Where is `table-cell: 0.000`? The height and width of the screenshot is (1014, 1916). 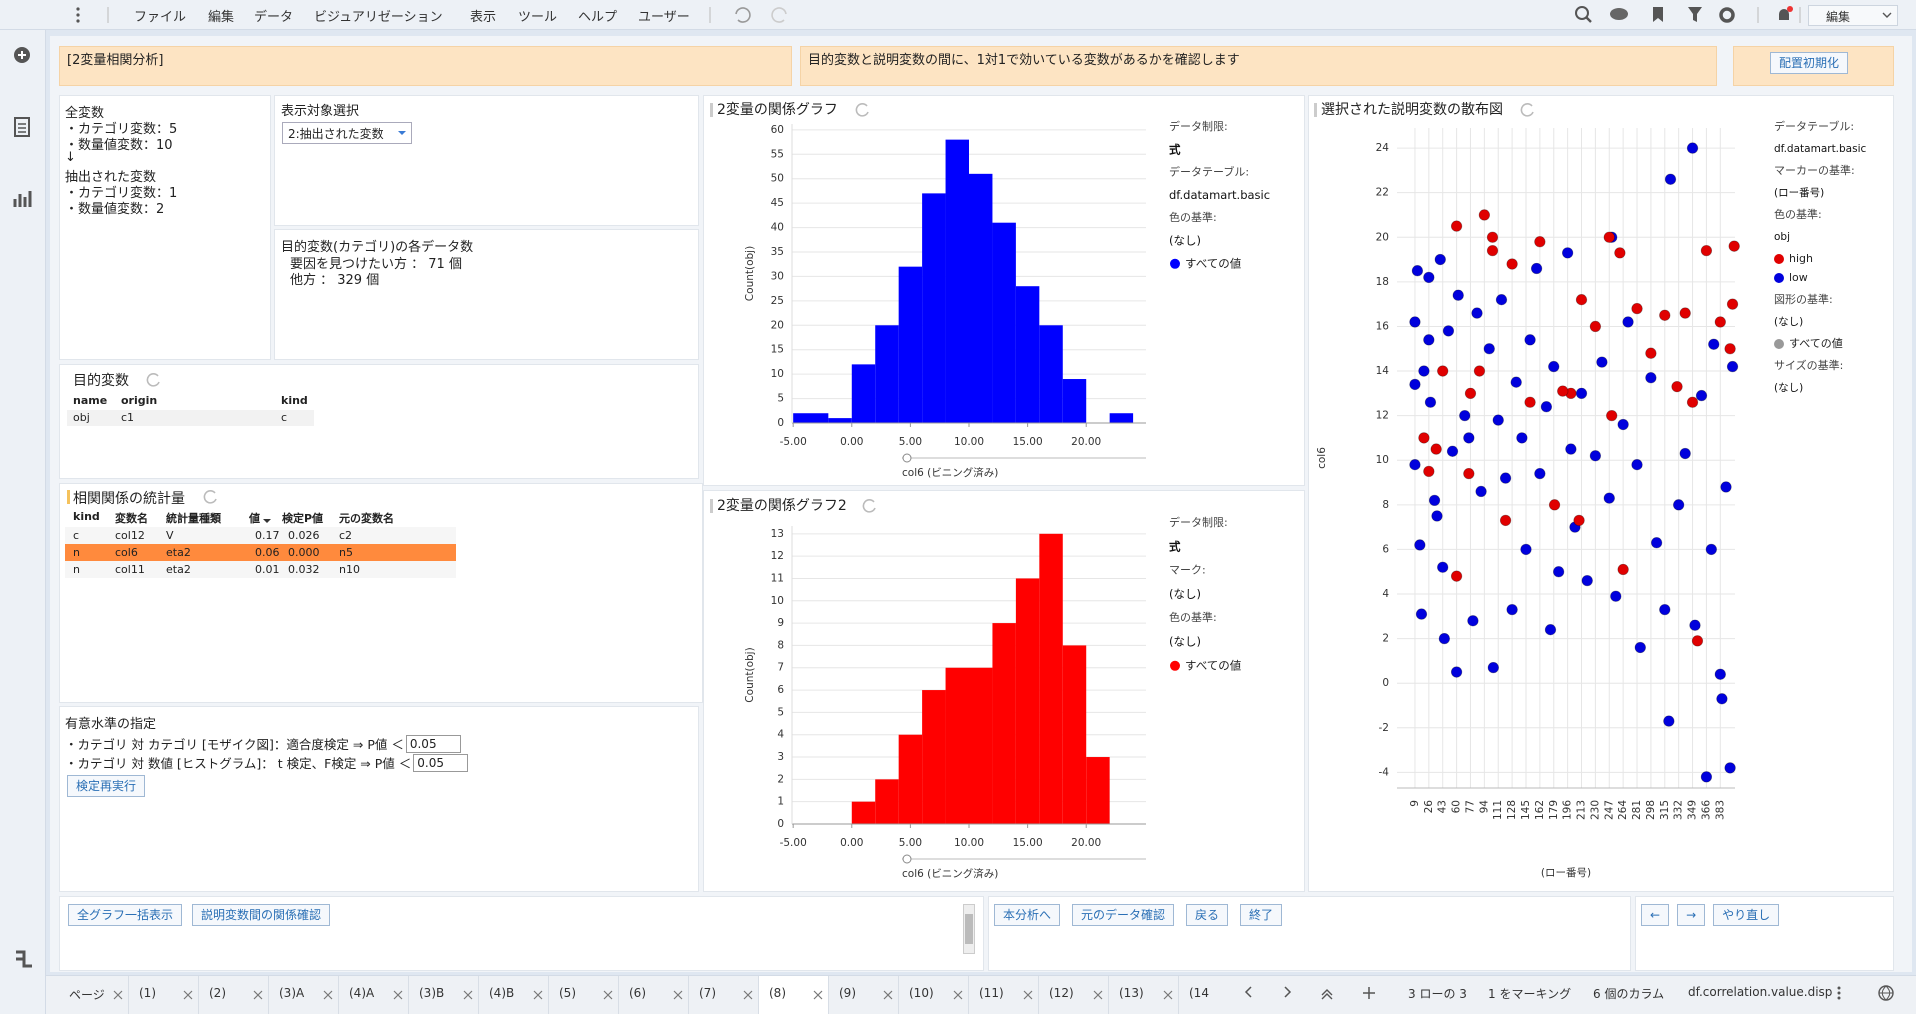 table-cell: 0.000 is located at coordinates (304, 552).